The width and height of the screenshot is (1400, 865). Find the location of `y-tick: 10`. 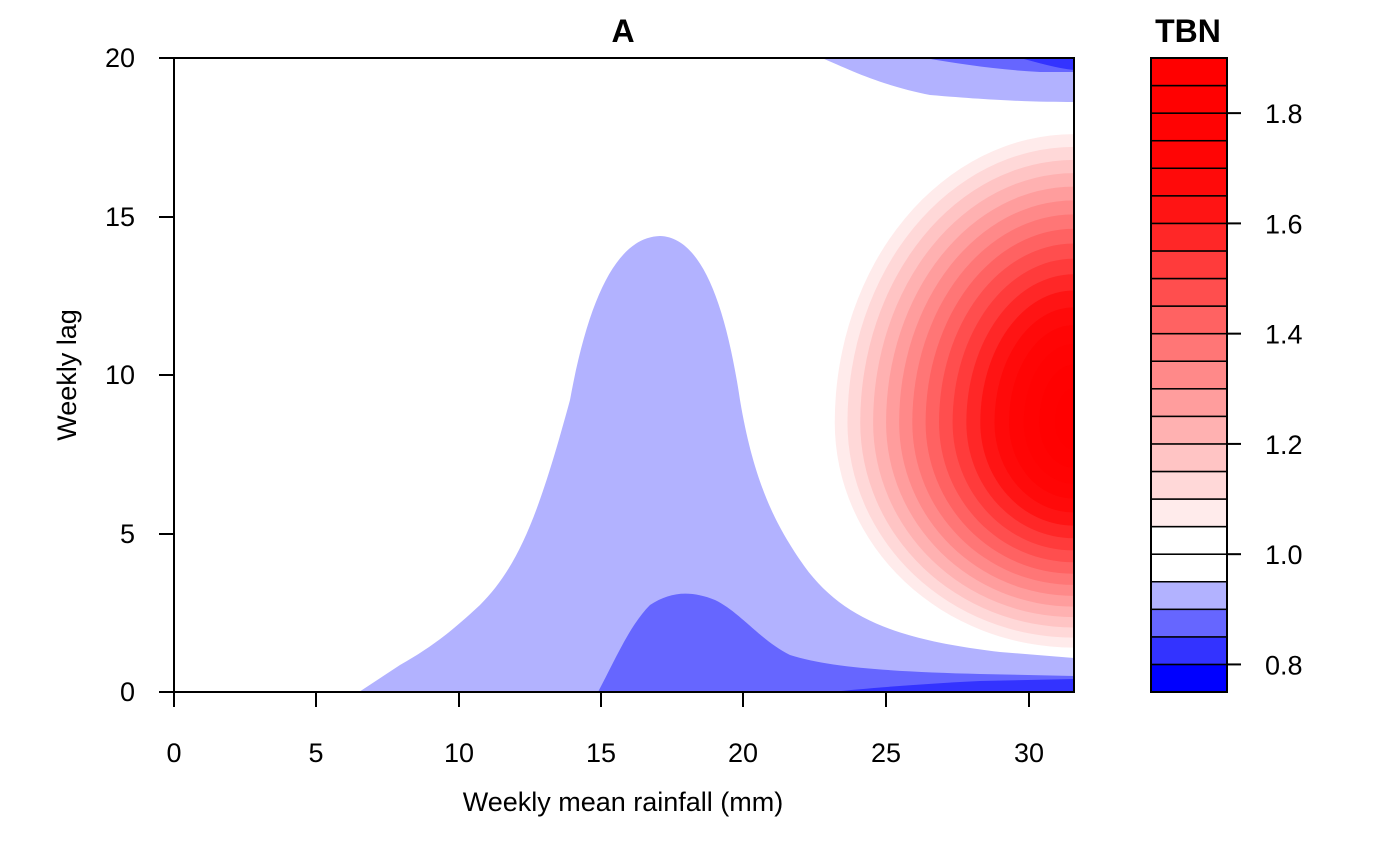

y-tick: 10 is located at coordinates (139, 375).